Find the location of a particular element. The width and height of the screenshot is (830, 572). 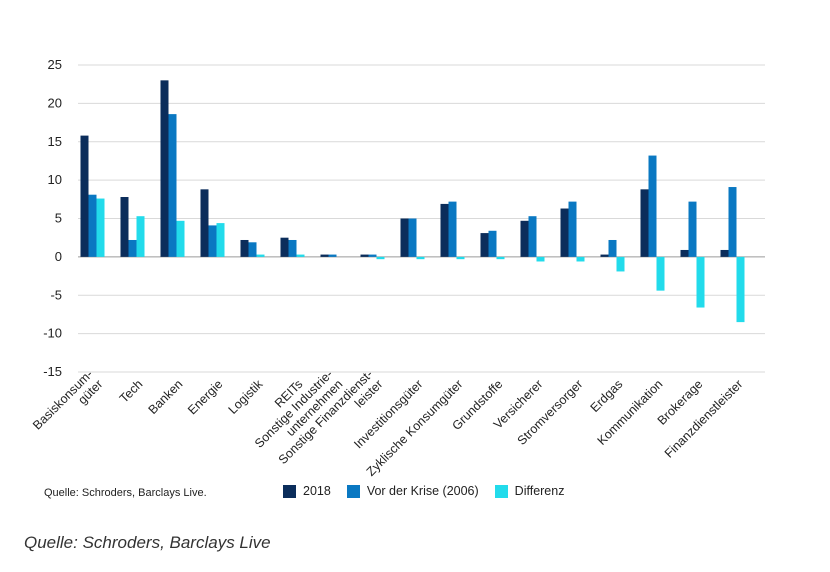

y-axis: 25 20 15 10 5 0 -5 -10 -15 is located at coordinates (52, 218).